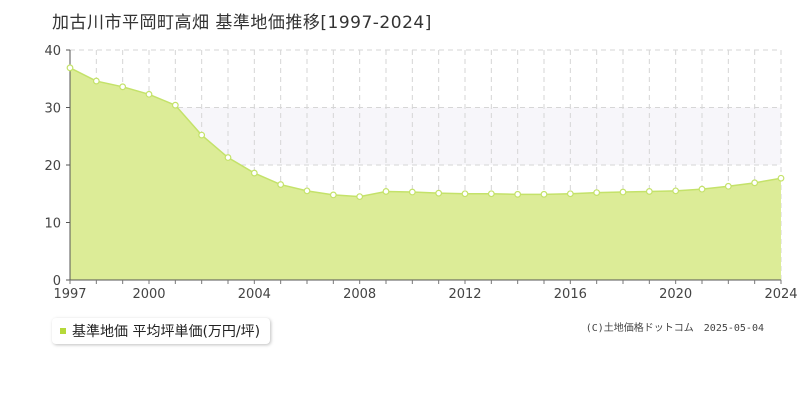 The image size is (800, 400). I want to click on y-tick-label: 20, so click(52, 166).